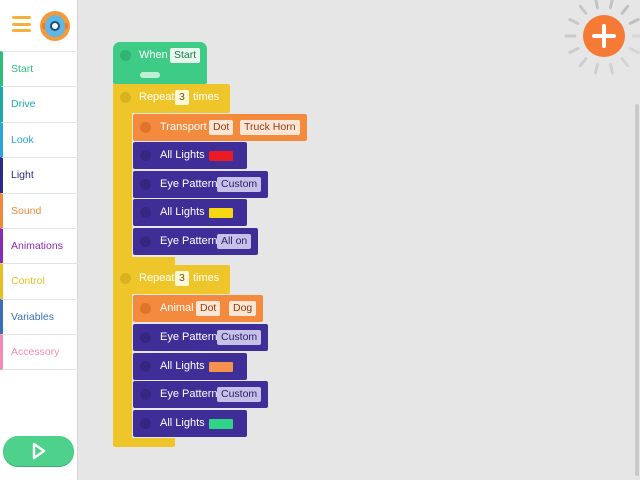 This screenshot has width=640, height=480. What do you see at coordinates (122, 174) in the screenshot?
I see `repeat-block-1-wall` at bounding box center [122, 174].